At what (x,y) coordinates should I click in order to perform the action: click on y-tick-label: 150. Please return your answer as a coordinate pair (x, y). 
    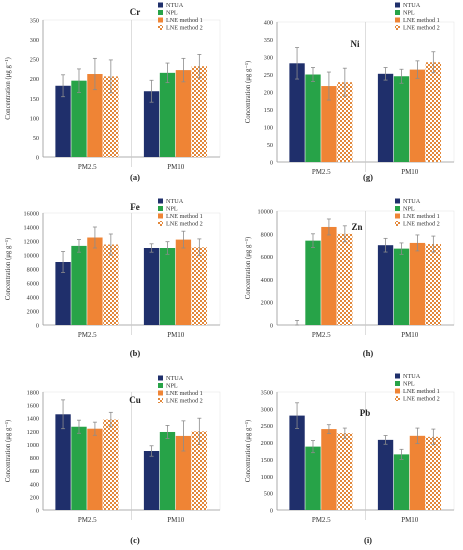
    Looking at the image, I should click on (268, 110).